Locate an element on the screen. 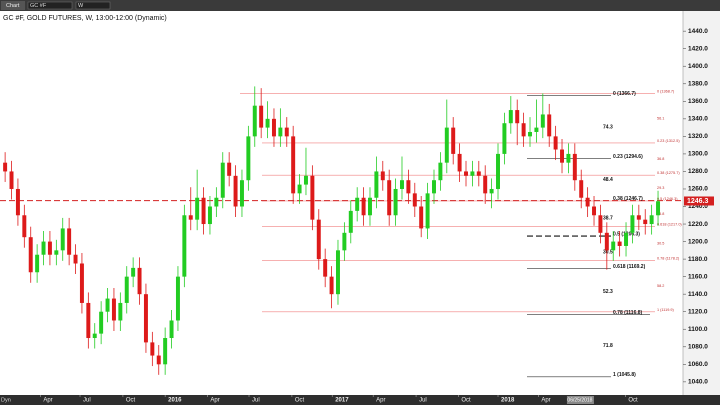 Image resolution: width=720 pixels, height=405 pixels. y-tick-label: 1040.0 is located at coordinates (698, 382).